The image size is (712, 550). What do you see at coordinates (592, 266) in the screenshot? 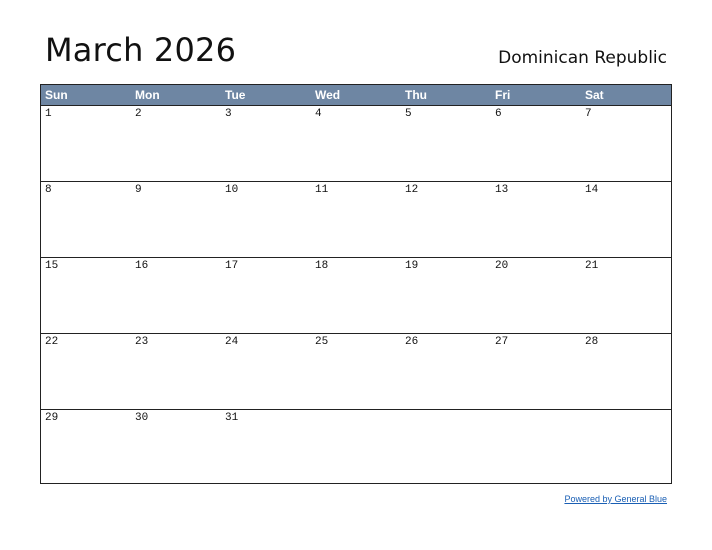
I see `day-cell: 21` at bounding box center [592, 266].